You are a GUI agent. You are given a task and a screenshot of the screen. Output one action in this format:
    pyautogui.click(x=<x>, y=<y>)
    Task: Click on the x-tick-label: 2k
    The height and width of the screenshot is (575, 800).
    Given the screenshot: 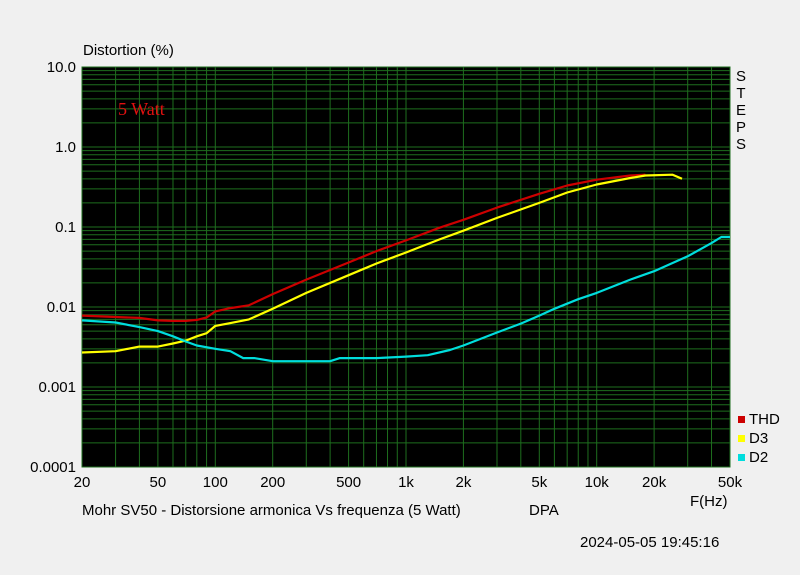 What is the action you would take?
    pyautogui.click(x=463, y=482)
    